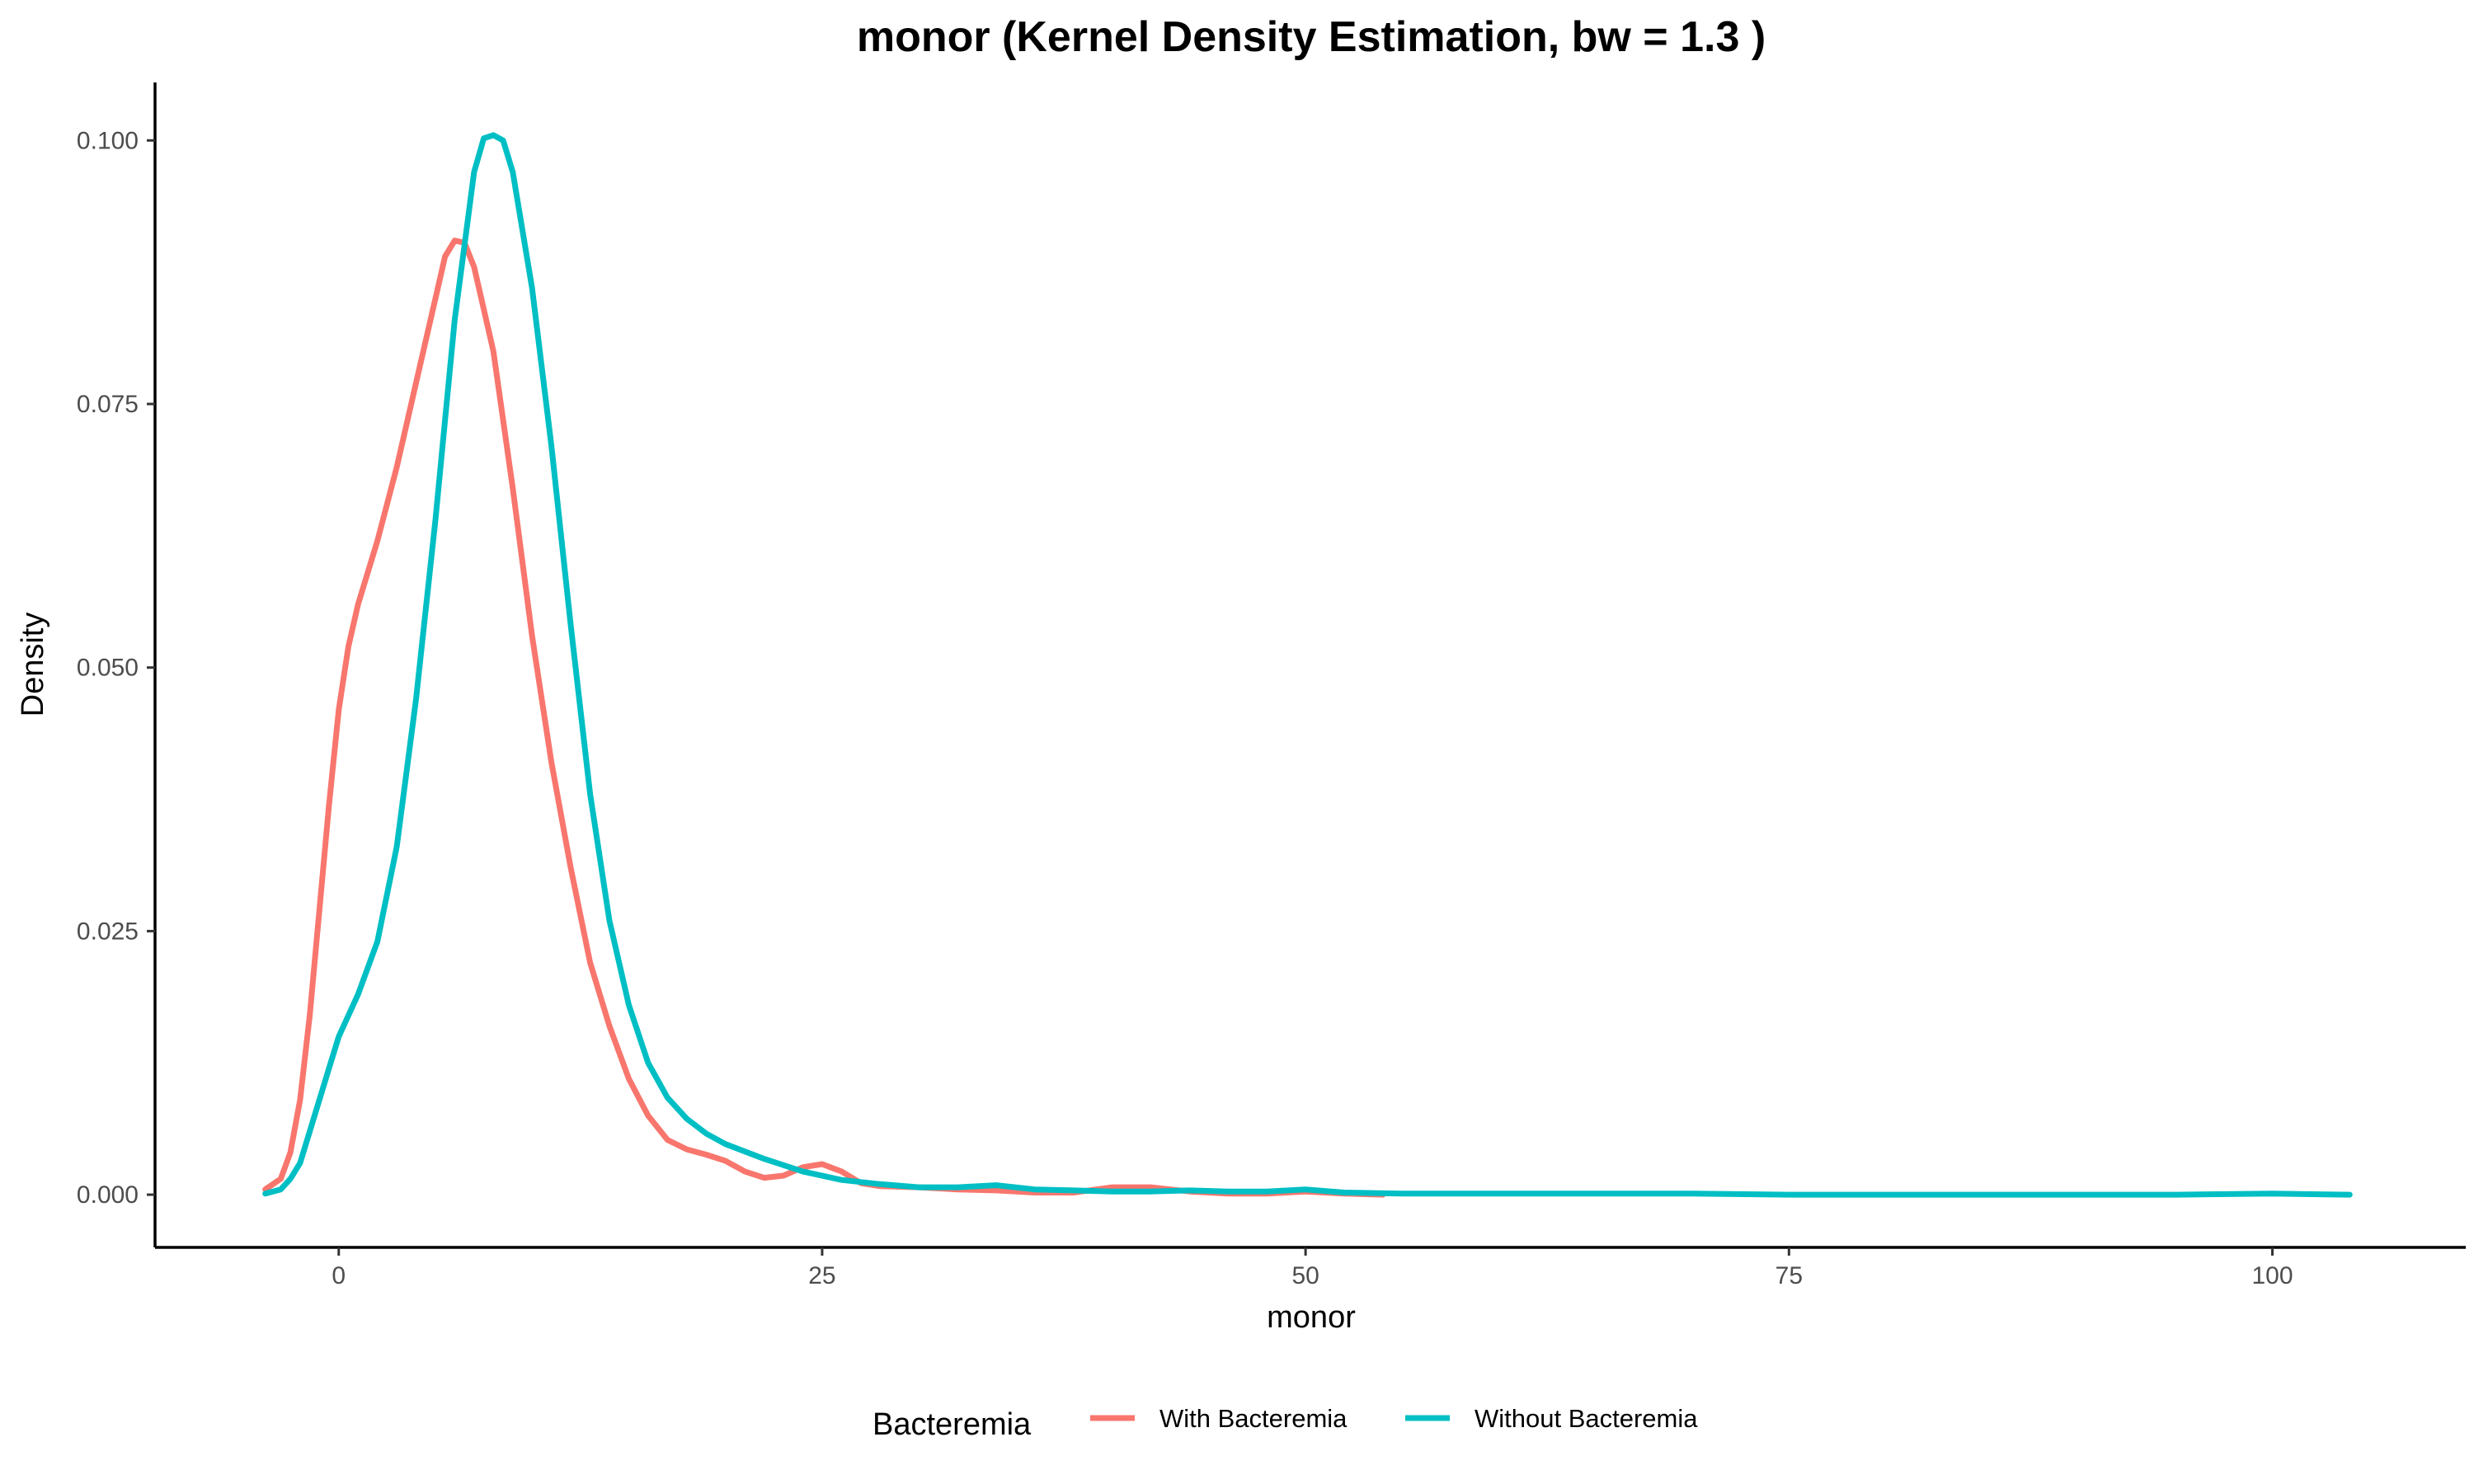 The height and width of the screenshot is (1484, 2474). Describe the element at coordinates (1311, 1317) in the screenshot. I see `x-axis-title: monor` at that location.